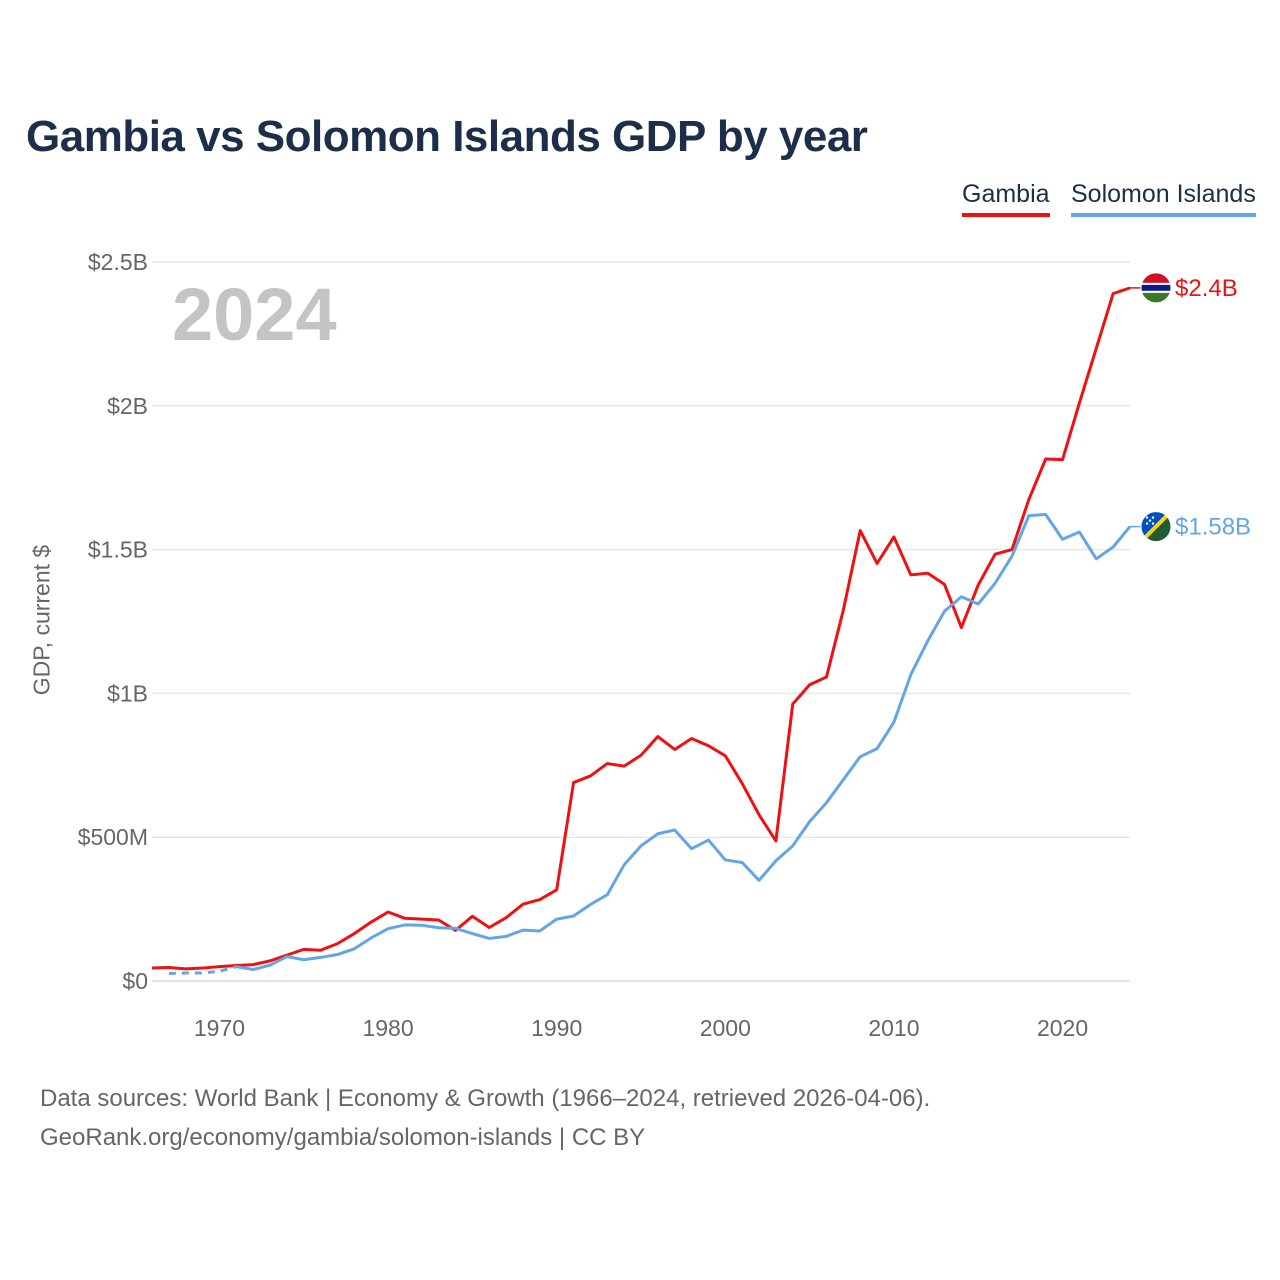  Describe the element at coordinates (254, 314) in the screenshot. I see `current-year-label: 2024` at that location.